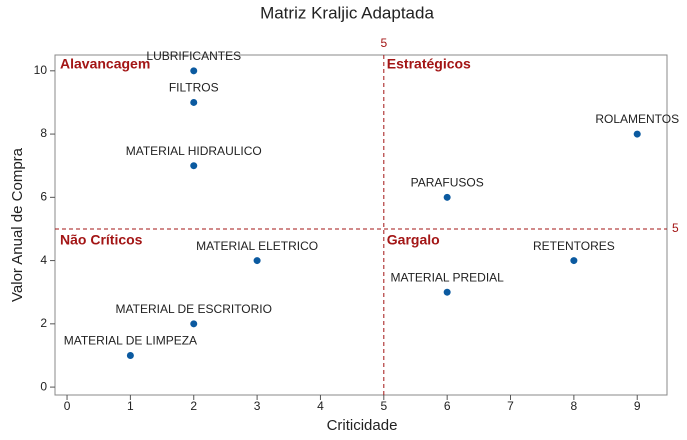  What do you see at coordinates (362, 425) in the screenshot?
I see `x-axis-title: Criticidade` at bounding box center [362, 425].